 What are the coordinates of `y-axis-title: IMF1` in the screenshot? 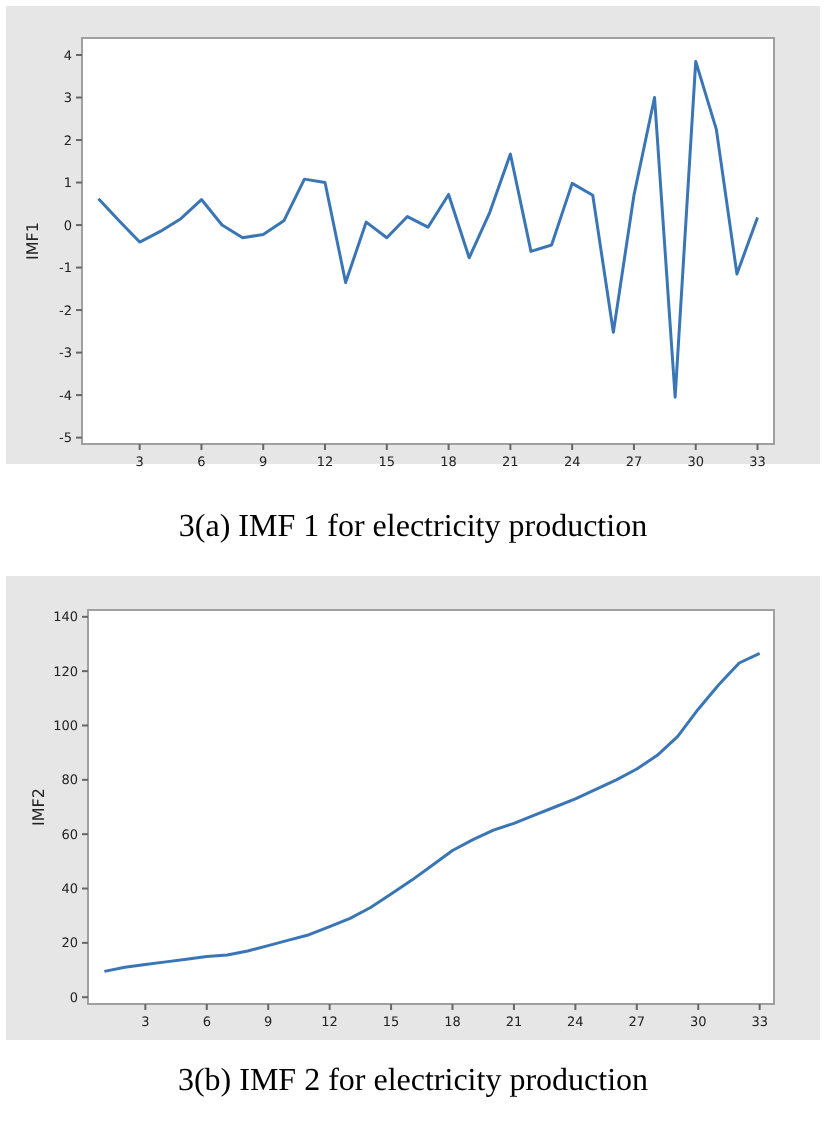 It's located at (33, 241).